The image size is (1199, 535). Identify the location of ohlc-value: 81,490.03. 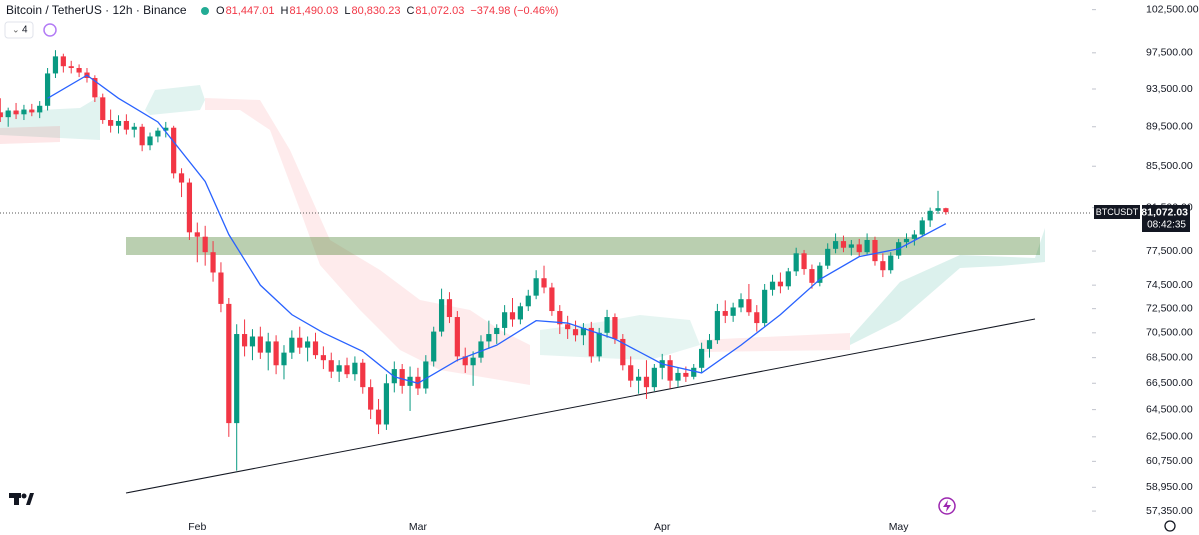
(313, 11).